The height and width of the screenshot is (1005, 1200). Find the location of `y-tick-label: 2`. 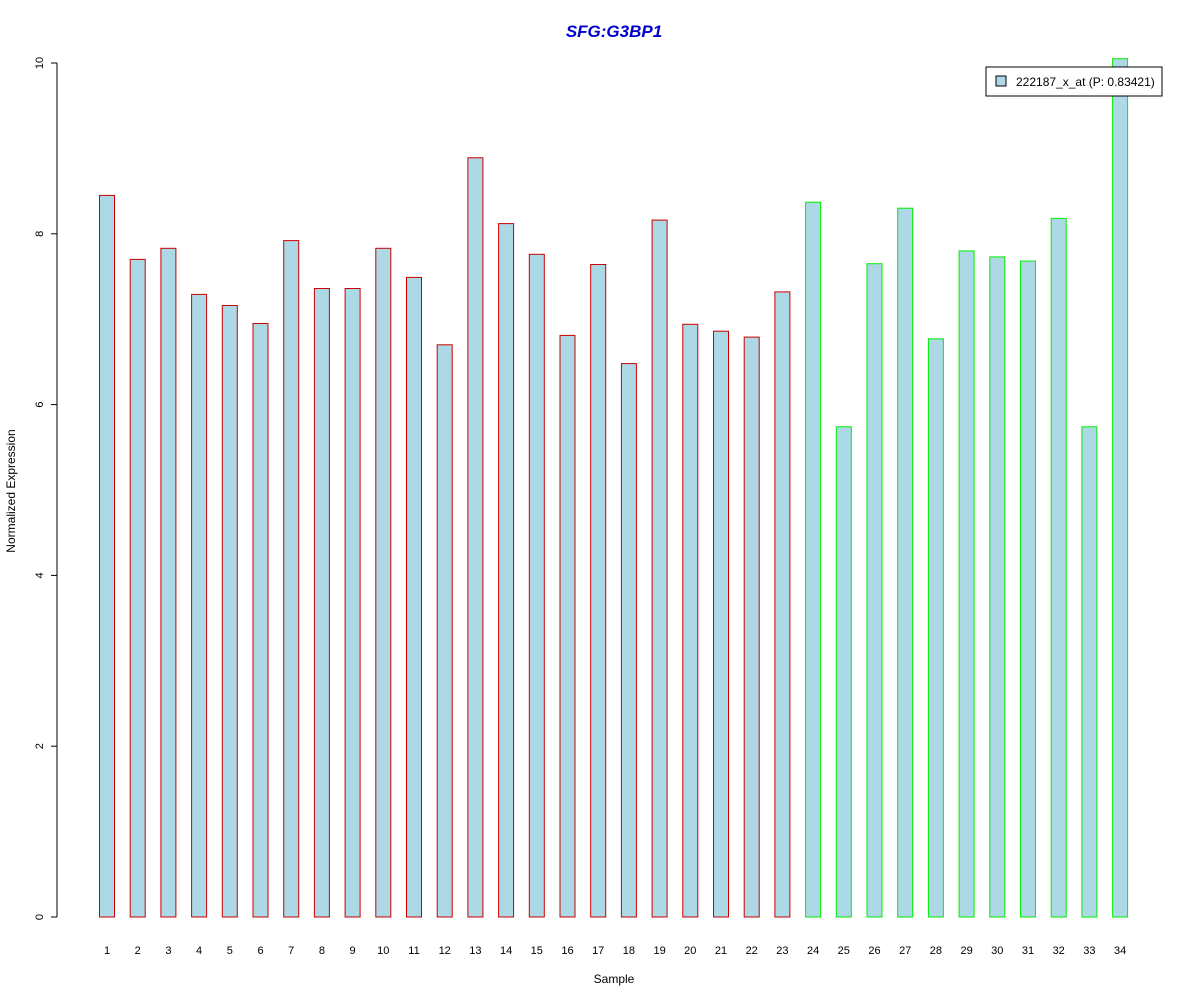

y-tick-label: 2 is located at coordinates (40, 746).